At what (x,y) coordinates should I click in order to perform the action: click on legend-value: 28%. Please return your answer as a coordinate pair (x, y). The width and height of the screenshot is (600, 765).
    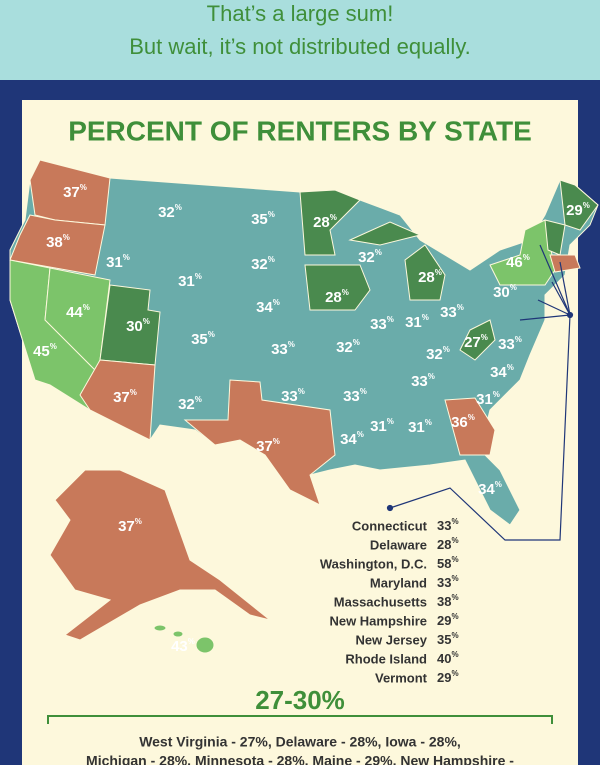
    Looking at the image, I should click on (448, 544).